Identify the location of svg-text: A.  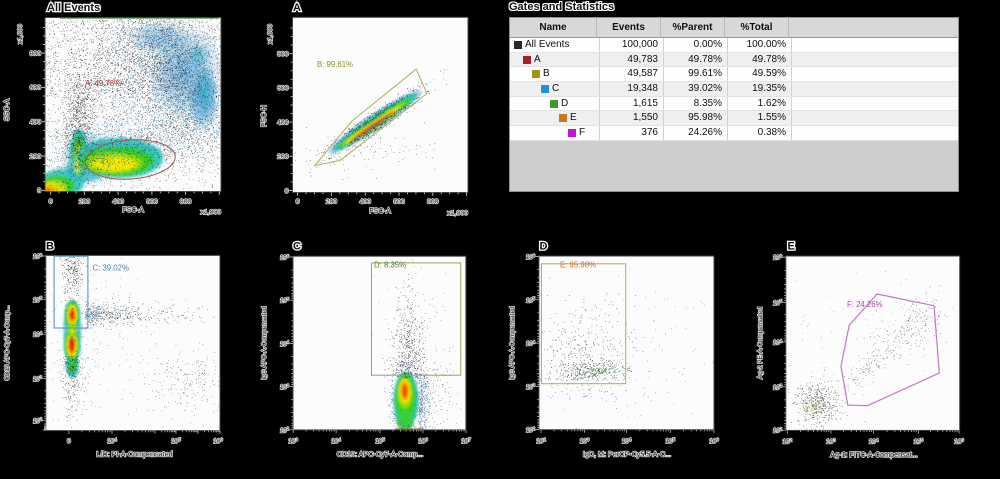
(297, 8).